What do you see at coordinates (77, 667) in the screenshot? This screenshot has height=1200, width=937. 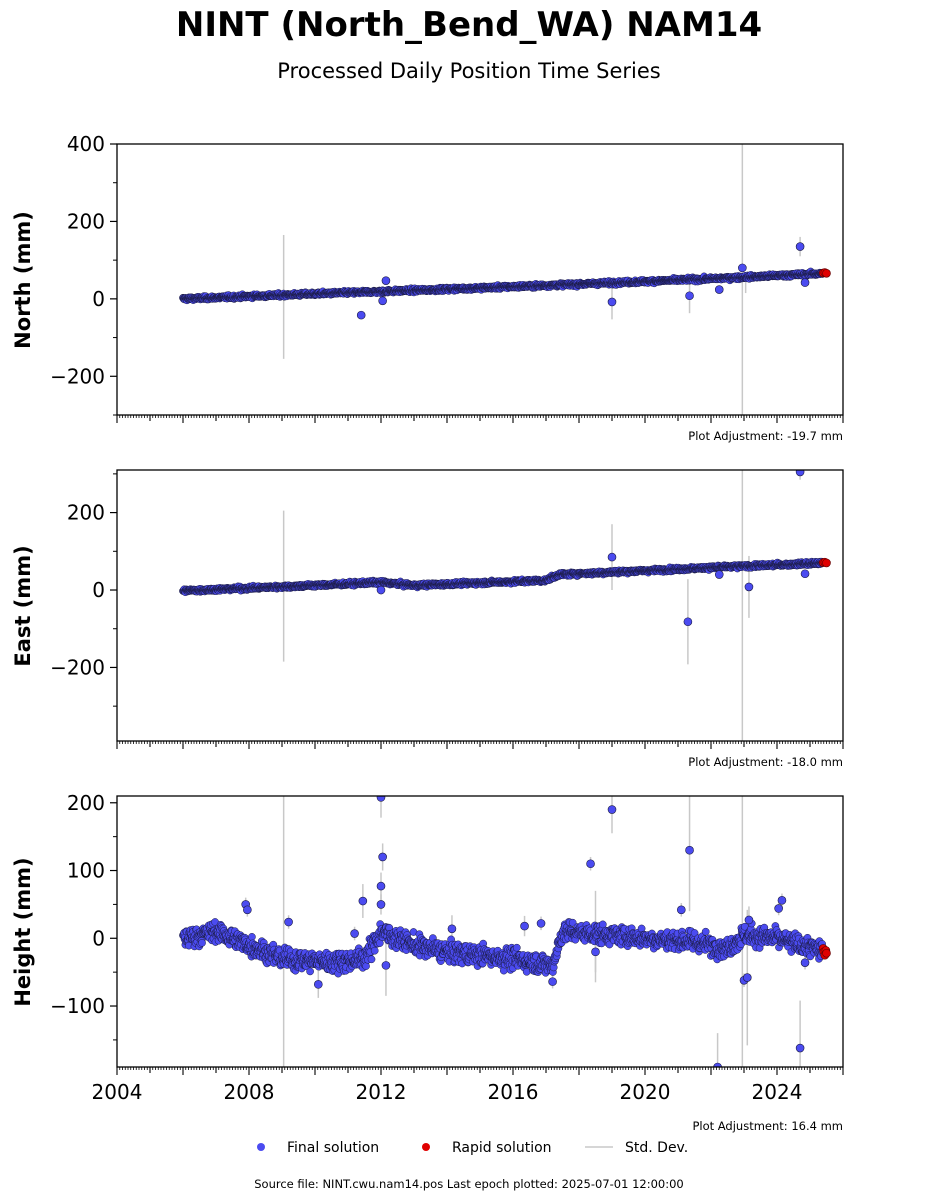 I see `east-ytick-label: −200` at bounding box center [77, 667].